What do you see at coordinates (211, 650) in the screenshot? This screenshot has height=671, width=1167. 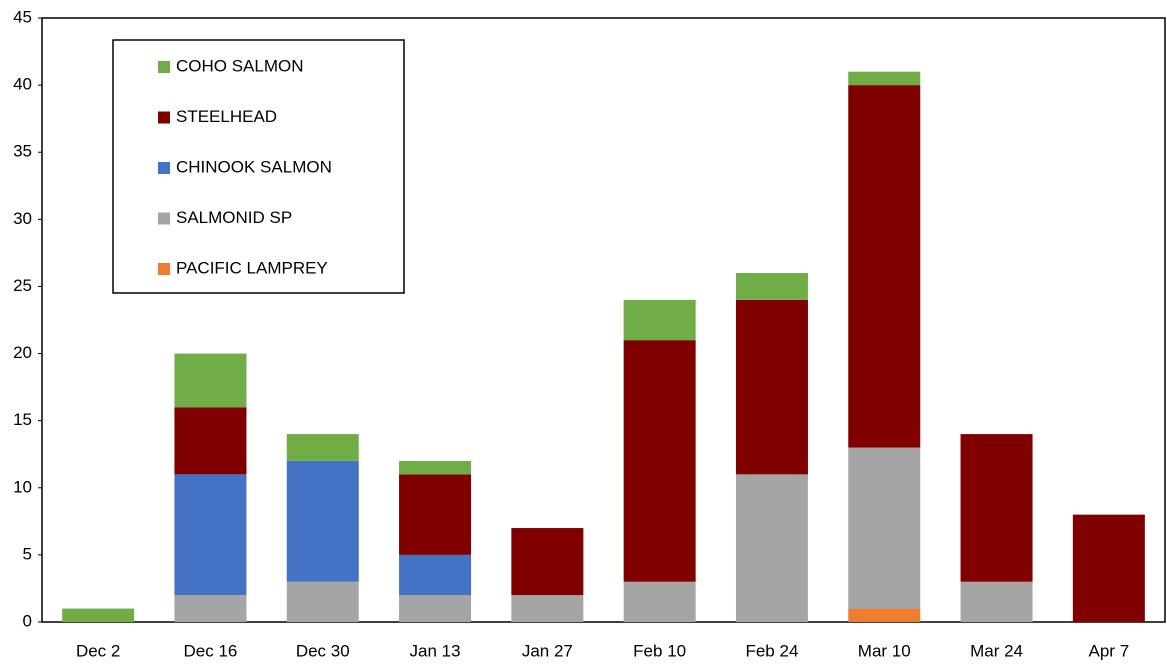 I see `x-tick-label: Dec 16` at bounding box center [211, 650].